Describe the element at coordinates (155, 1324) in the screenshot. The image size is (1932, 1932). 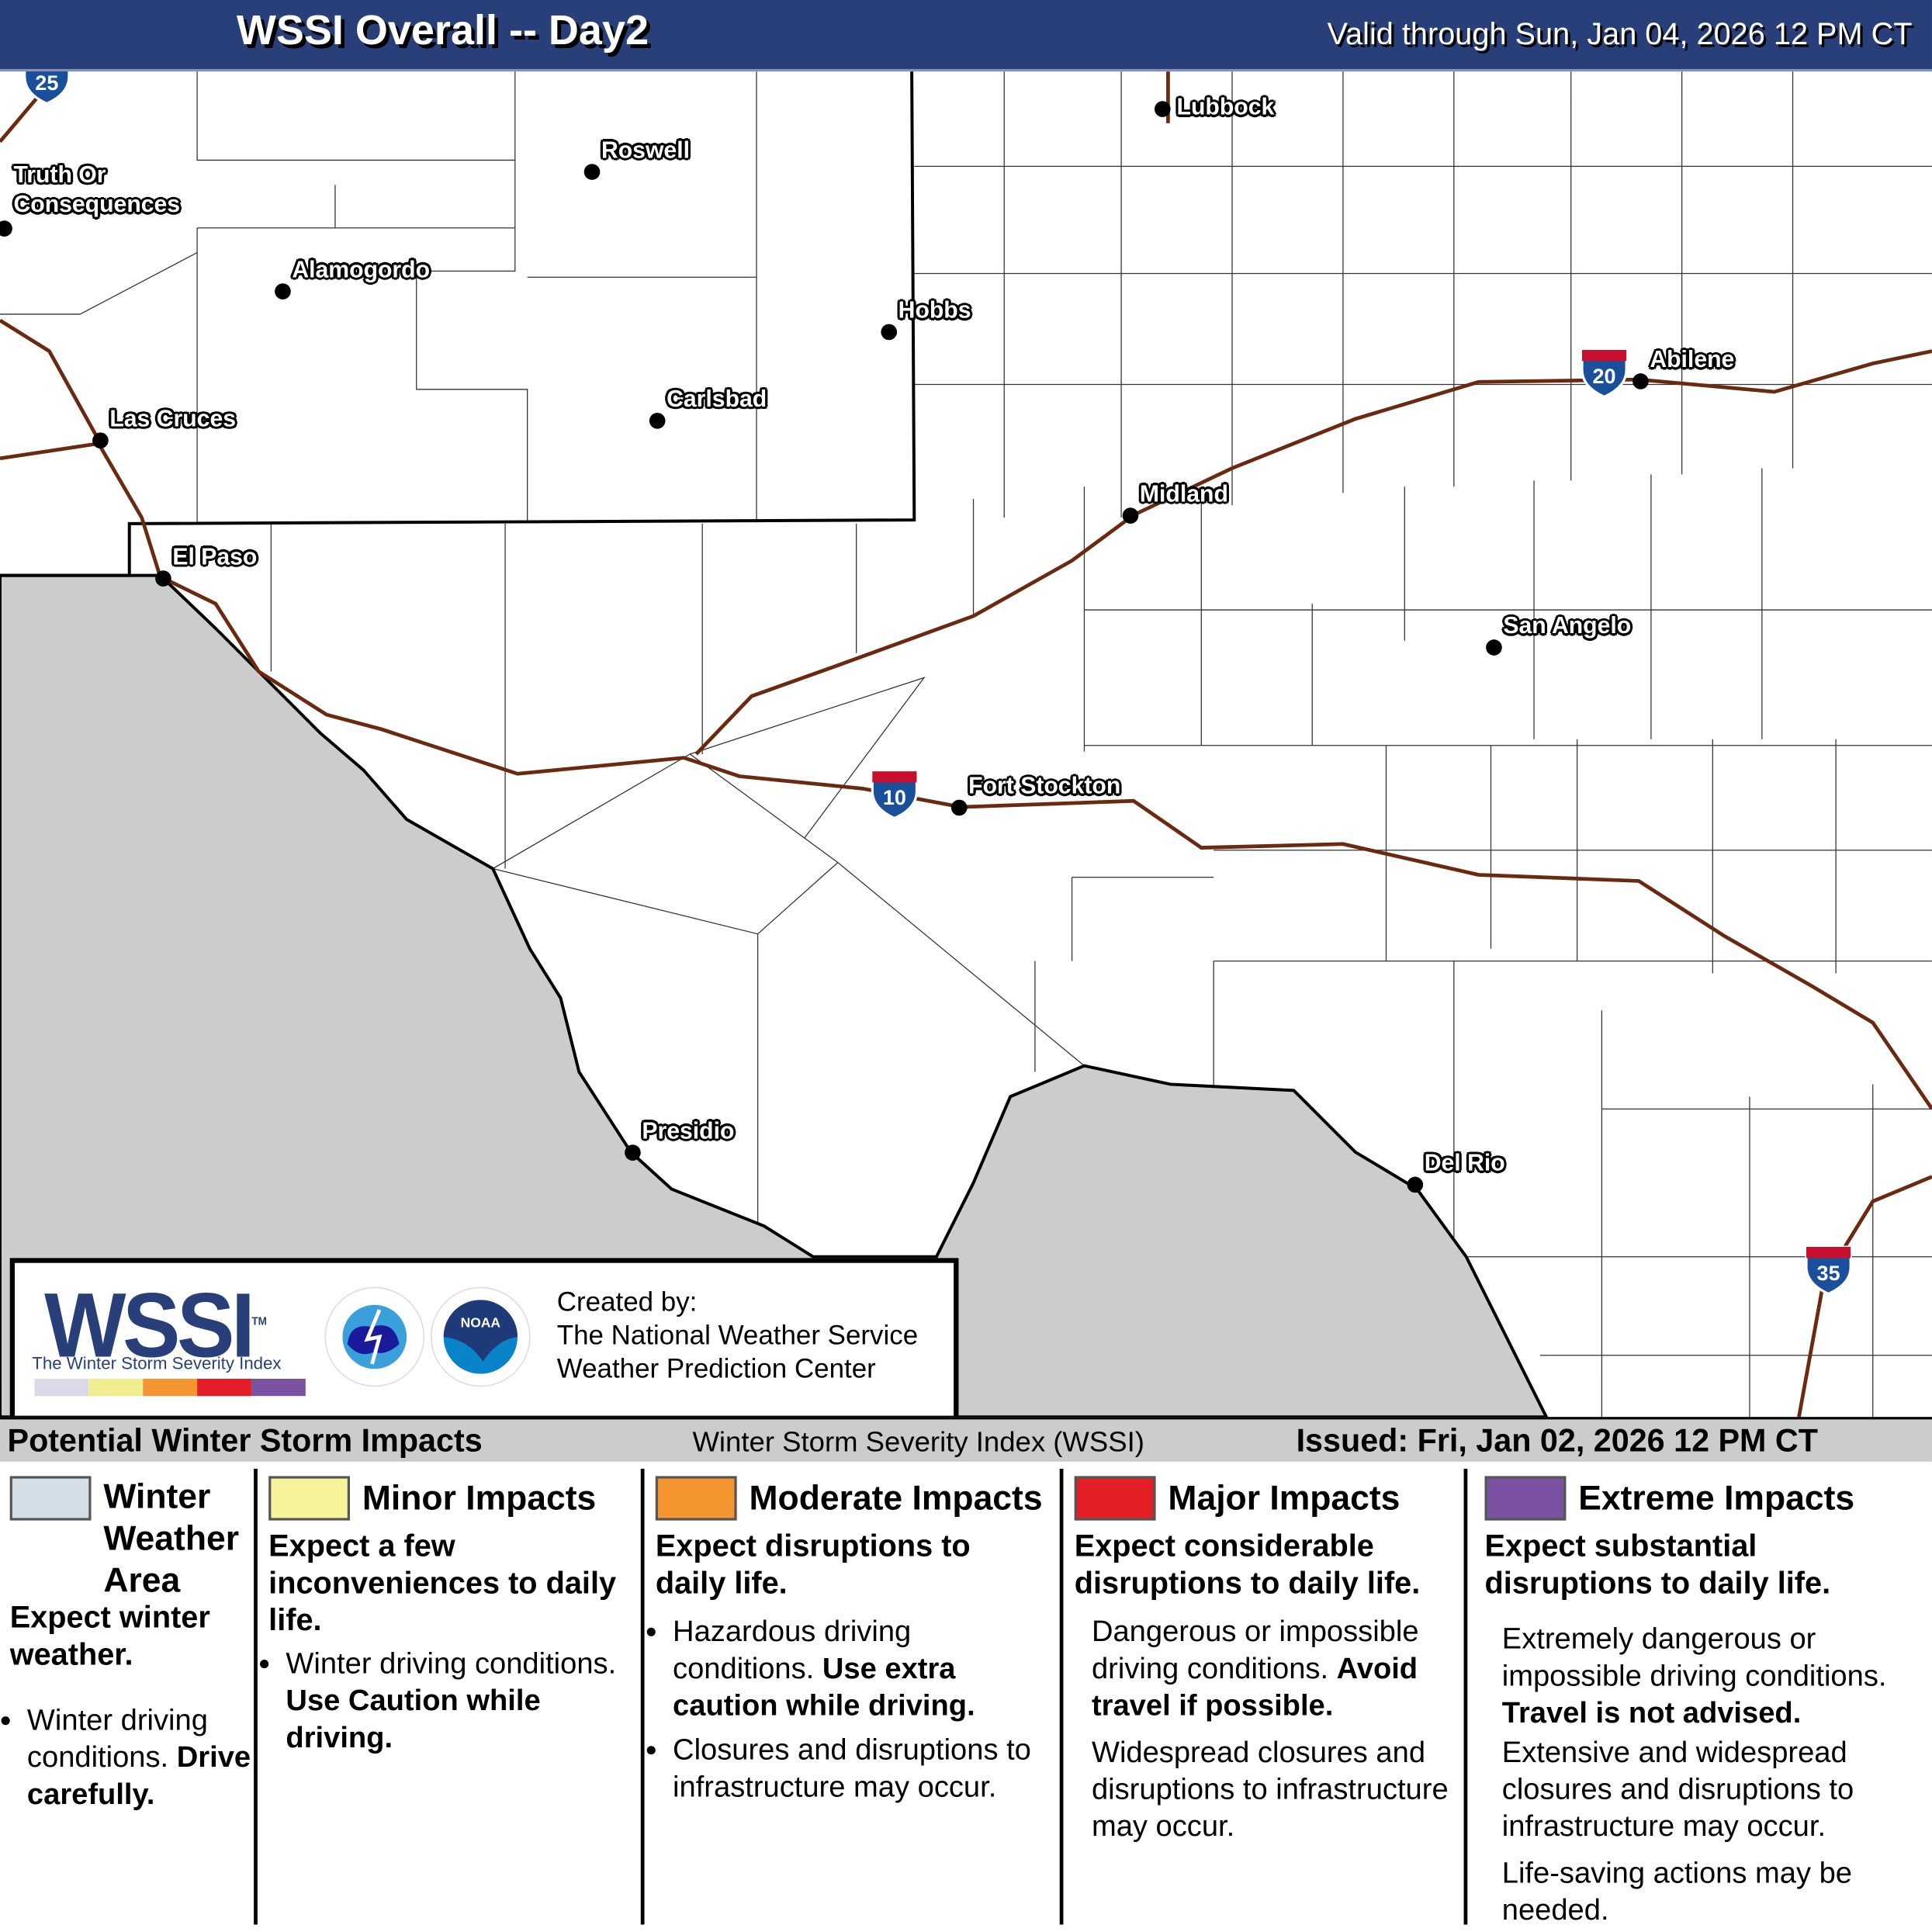
I see `wssi-logo: WSSITM` at that location.